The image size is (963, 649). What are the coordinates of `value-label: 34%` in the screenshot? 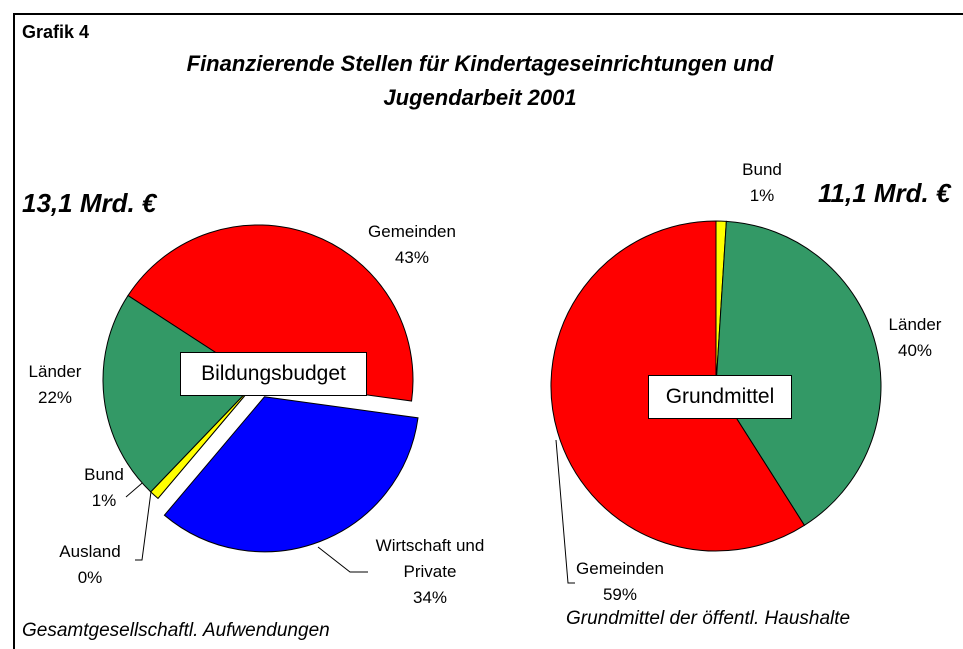 It's located at (430, 597).